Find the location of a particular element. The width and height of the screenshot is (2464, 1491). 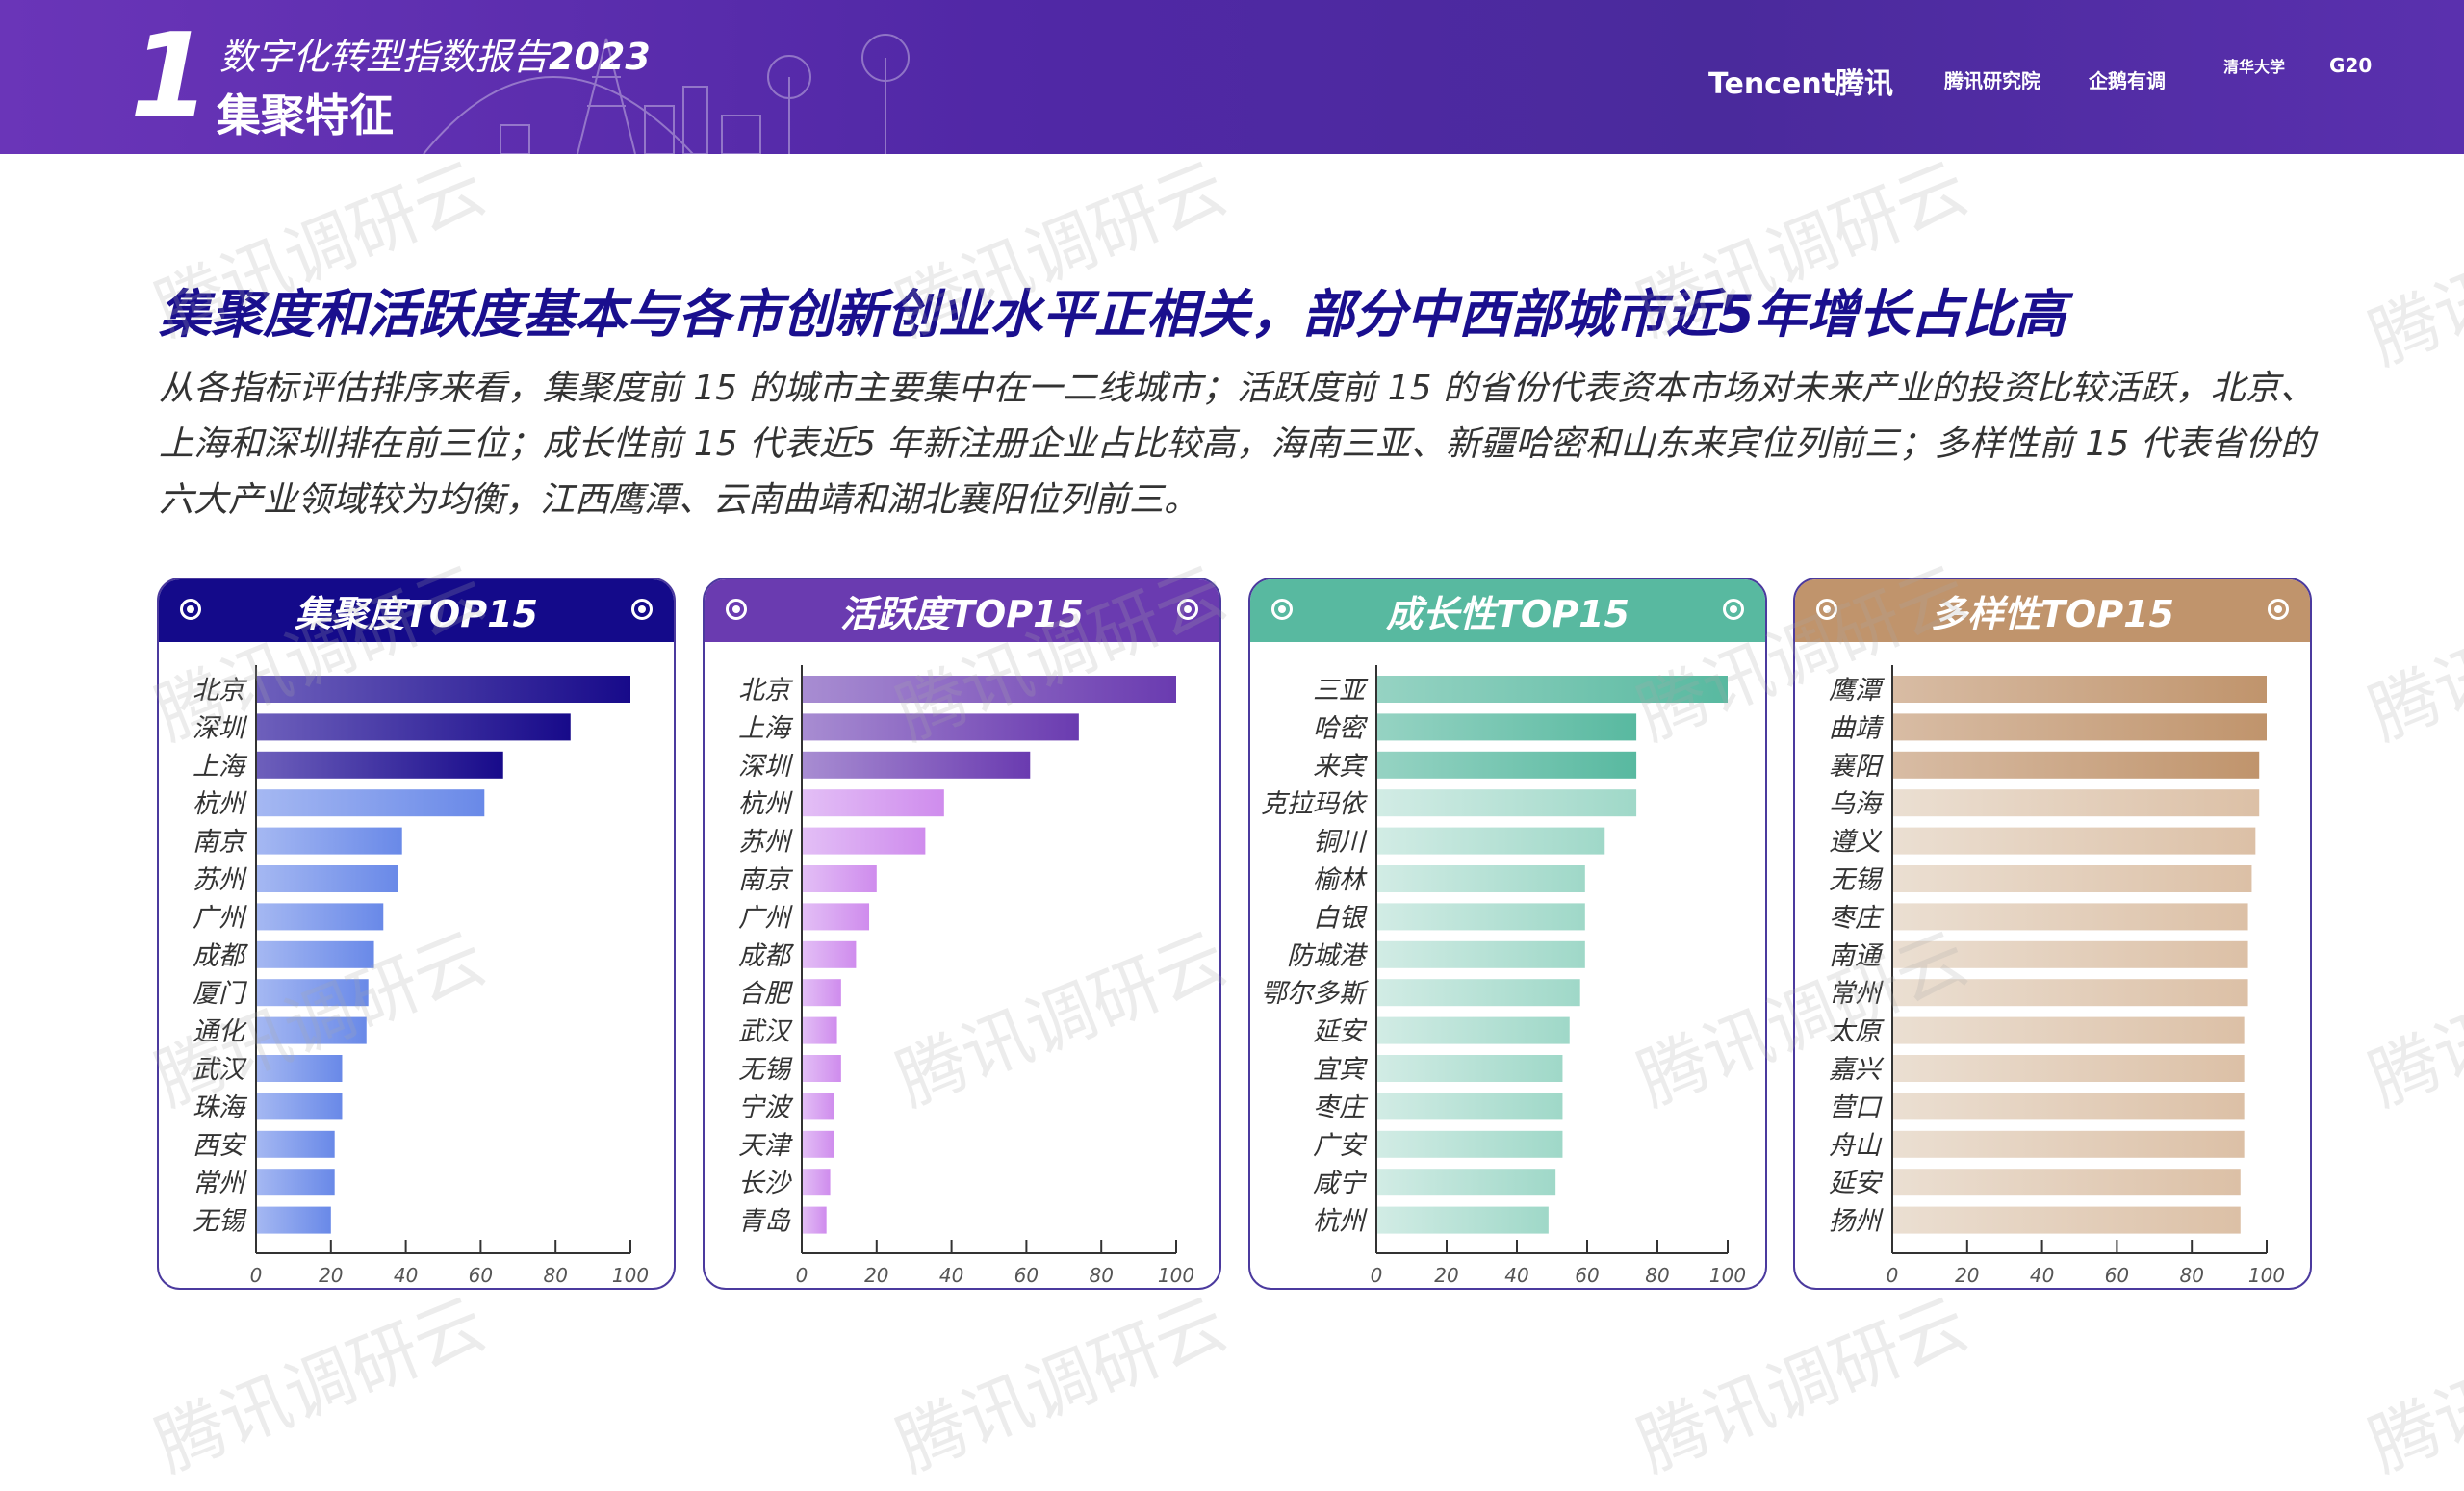

category-label: 厦门 is located at coordinates (220, 994).